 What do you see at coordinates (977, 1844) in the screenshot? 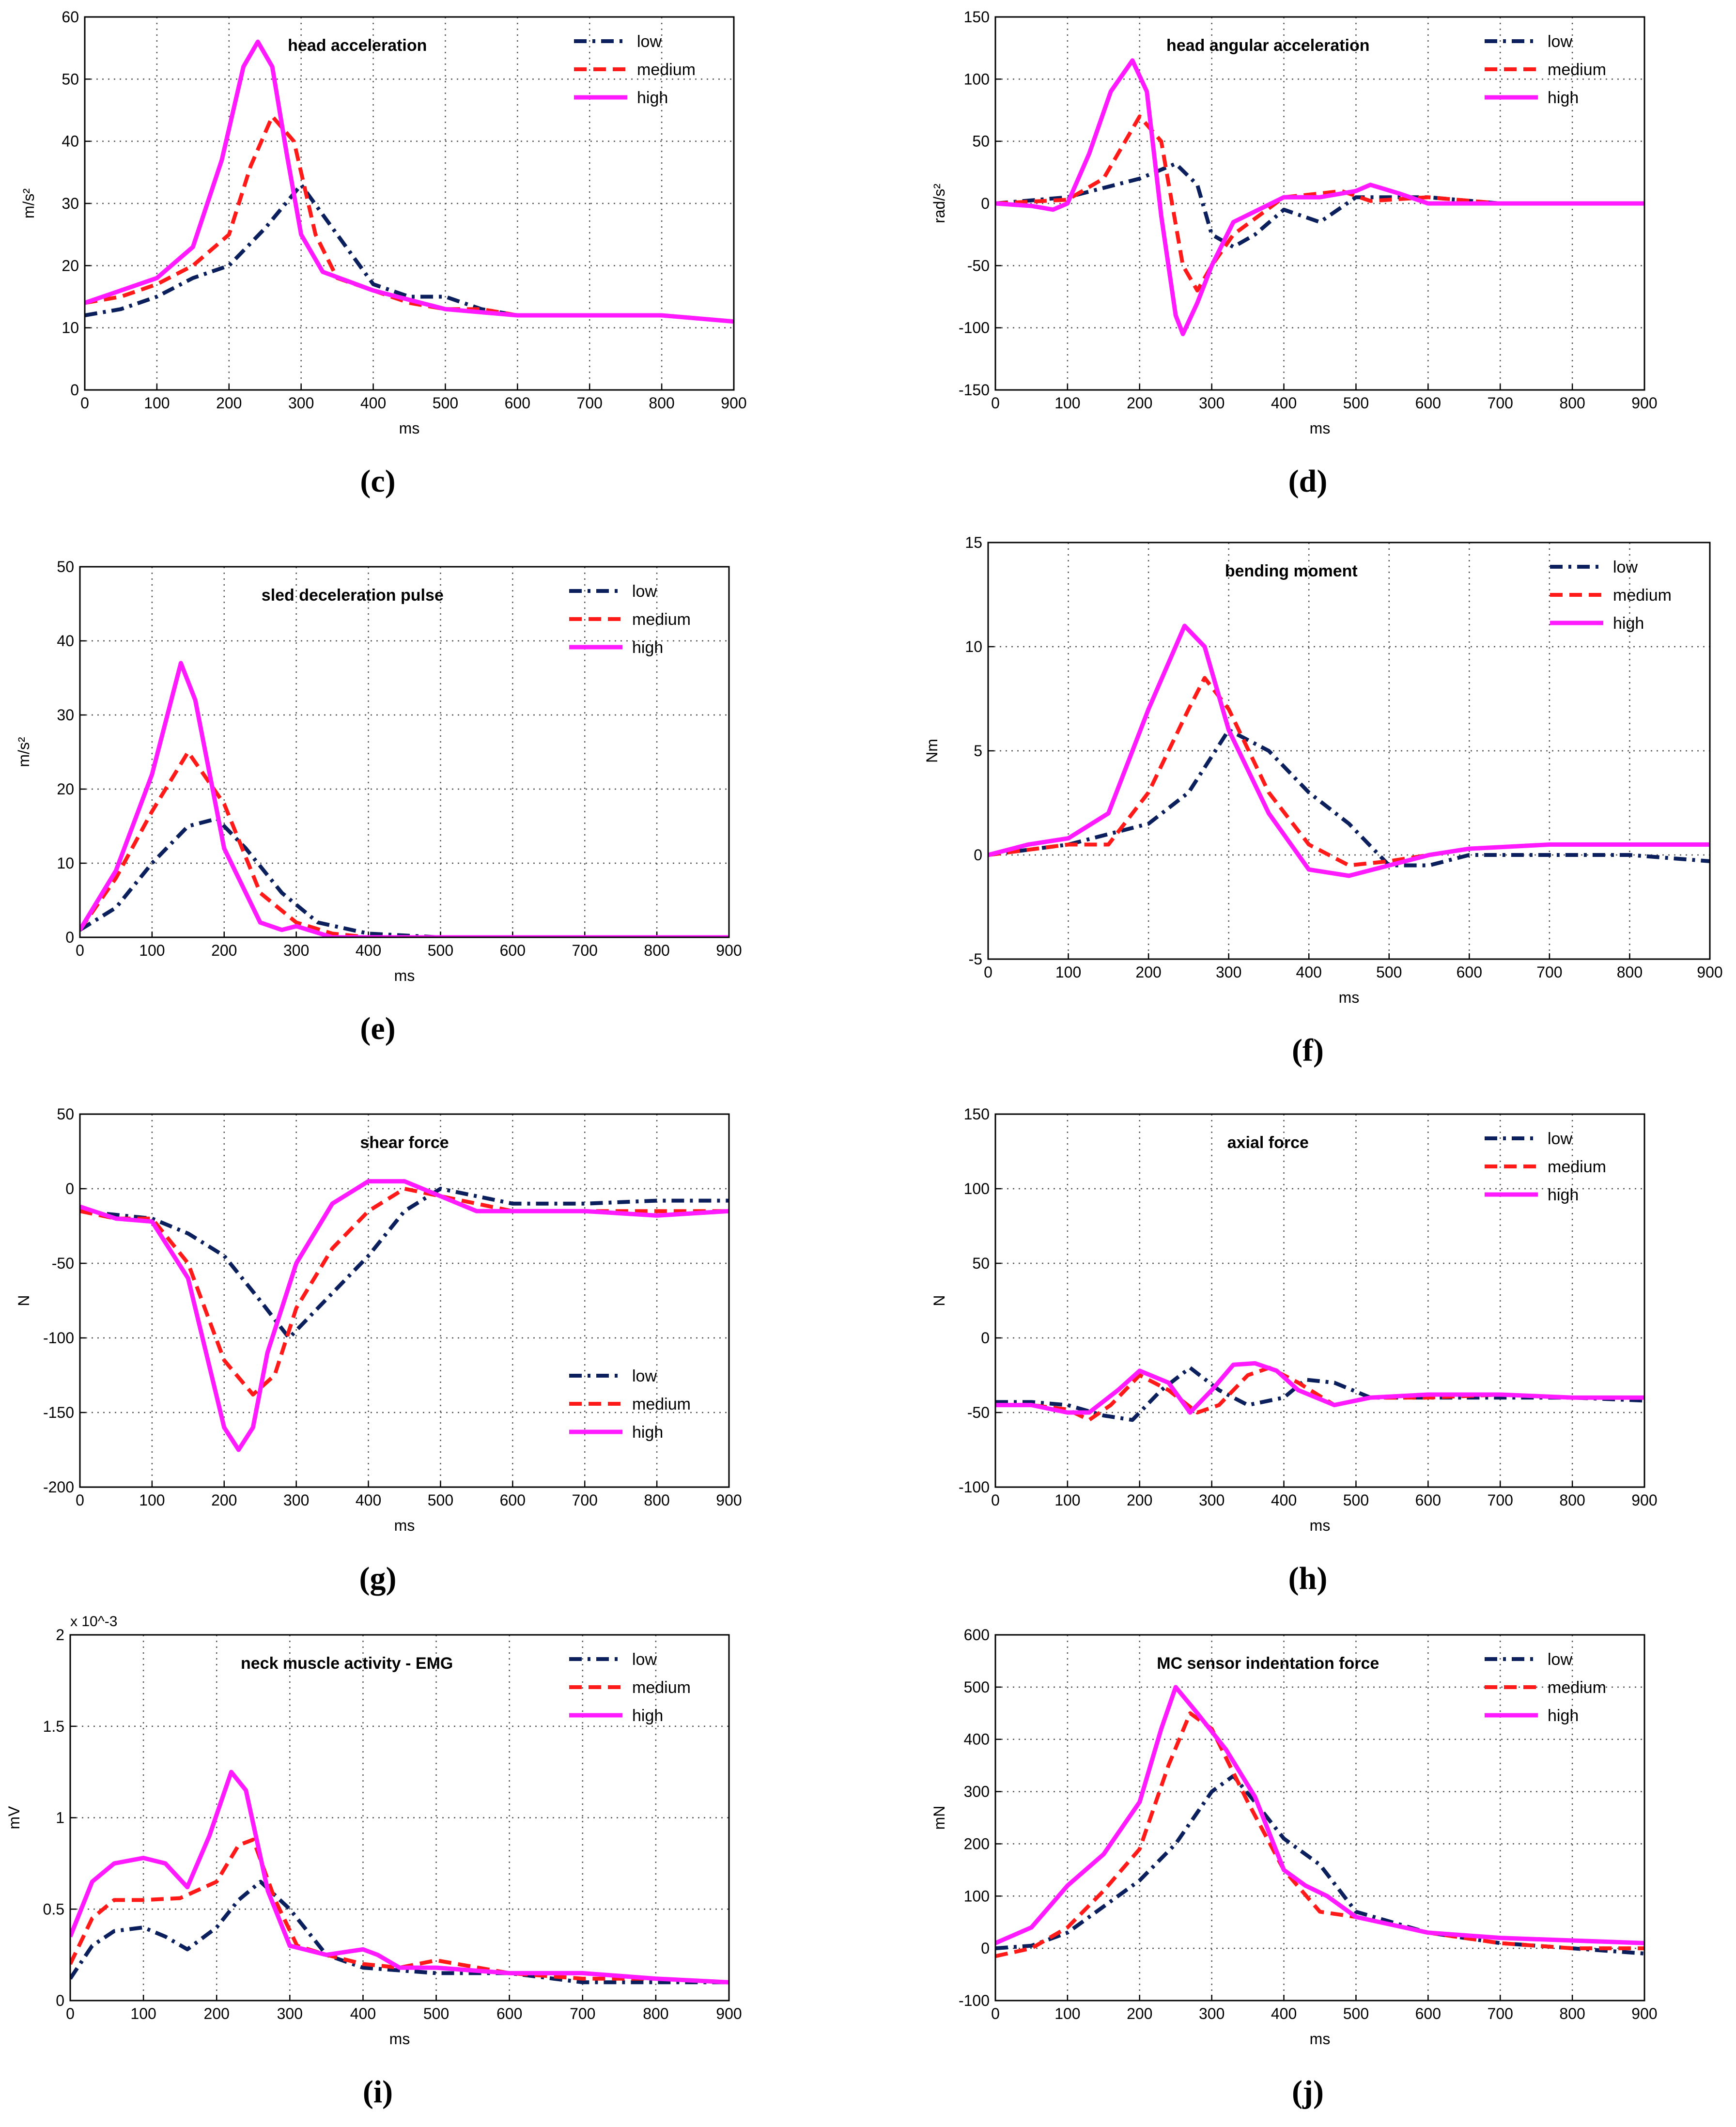
I see `y-tick-label: 200` at bounding box center [977, 1844].